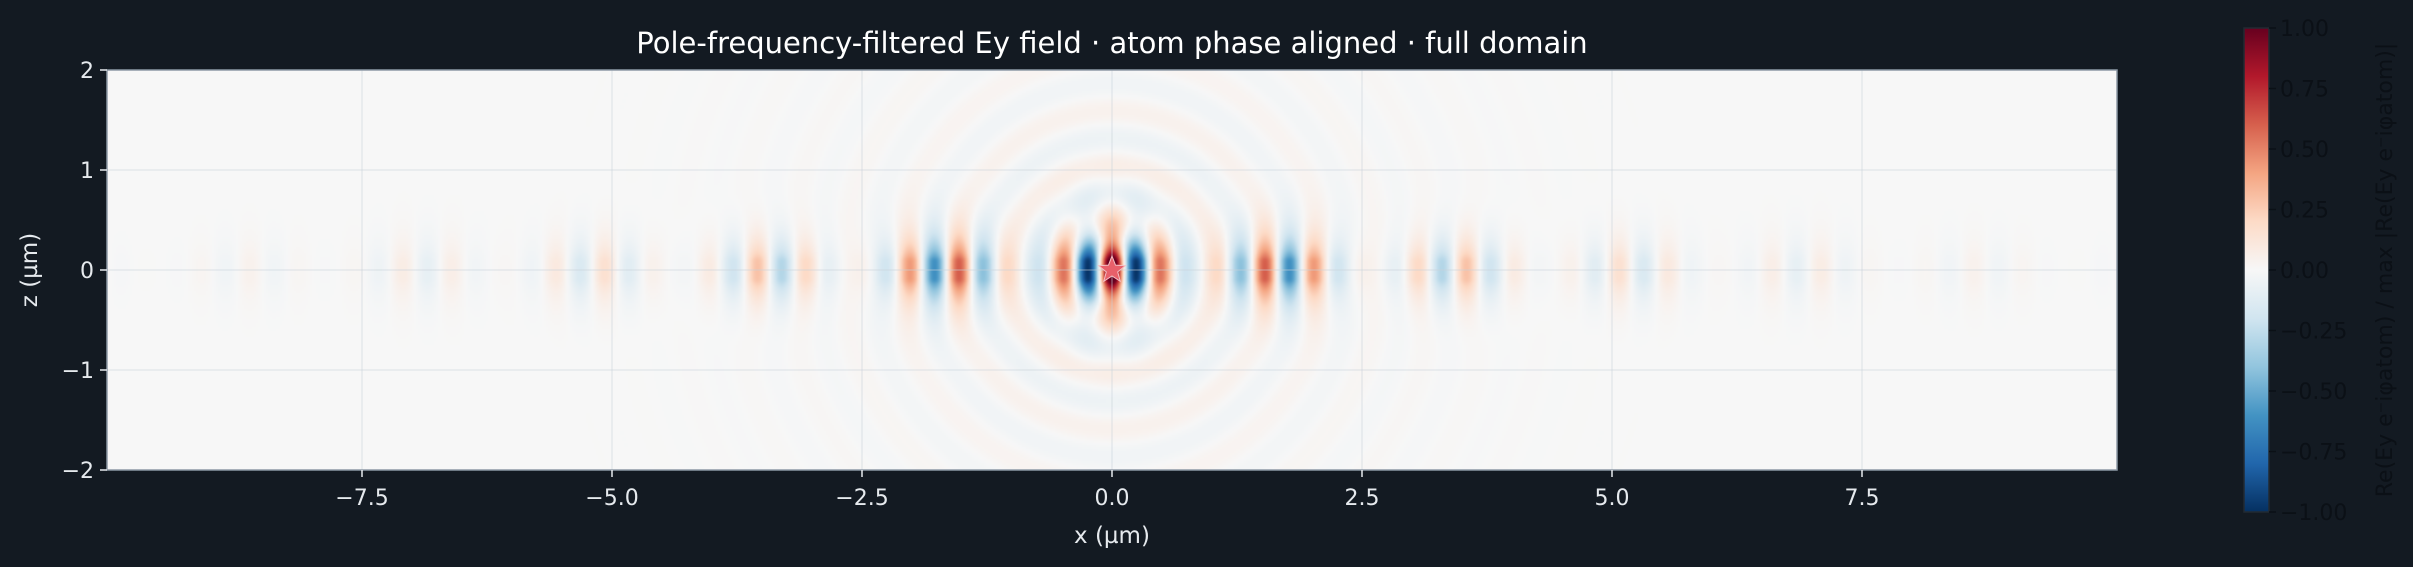 The width and height of the screenshot is (2413, 567). I want to click on colorbar-gradient, so click(2256, 270).